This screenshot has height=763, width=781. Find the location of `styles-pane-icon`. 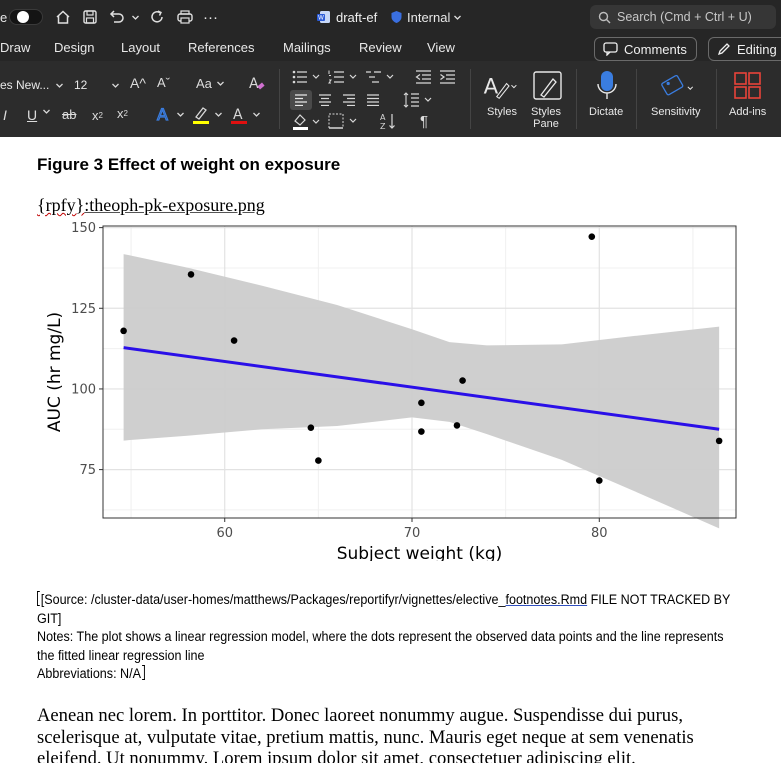

styles-pane-icon is located at coordinates (548, 86).